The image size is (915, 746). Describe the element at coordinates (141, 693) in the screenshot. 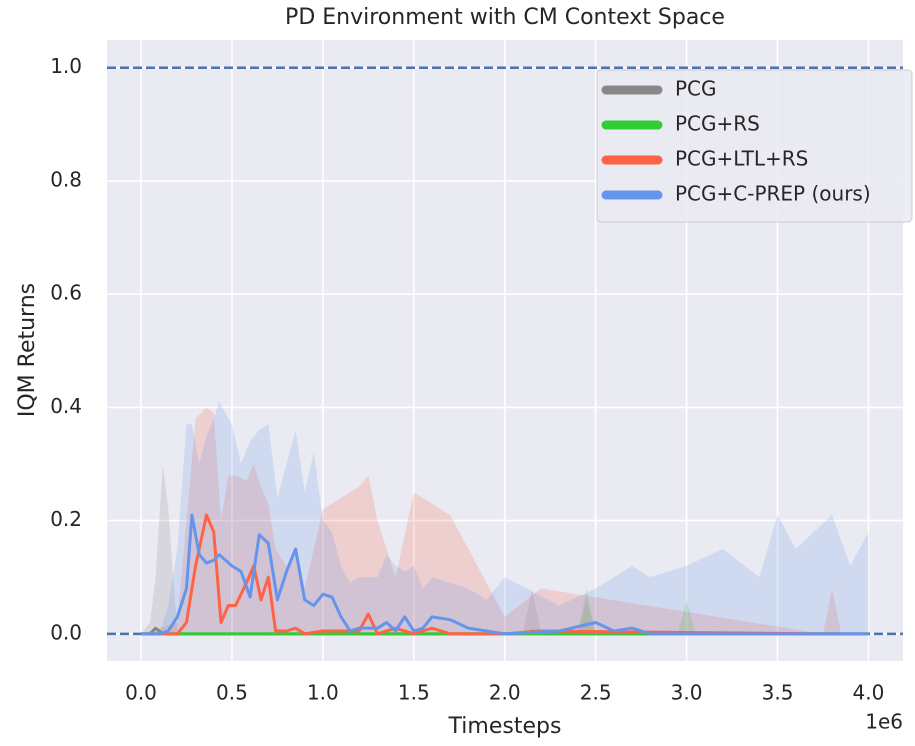

I see `x-tick-label: 0.0` at that location.